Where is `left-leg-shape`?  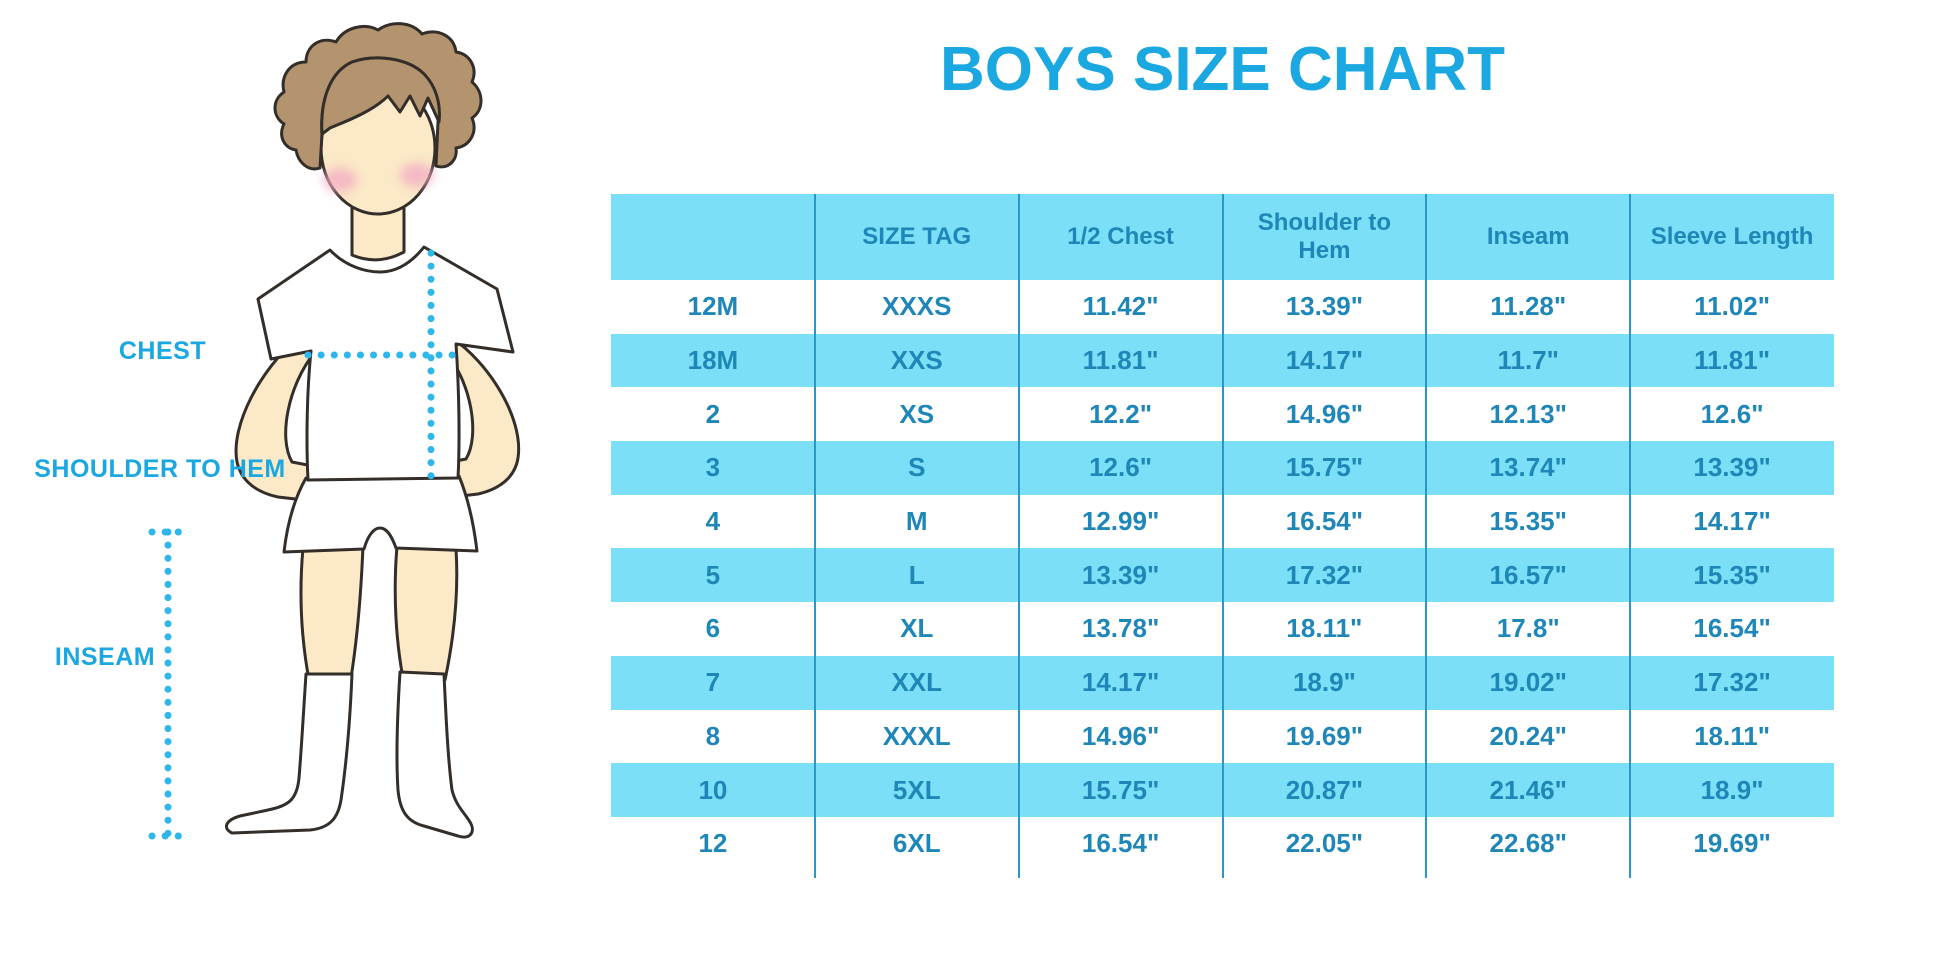
left-leg-shape is located at coordinates (332, 613).